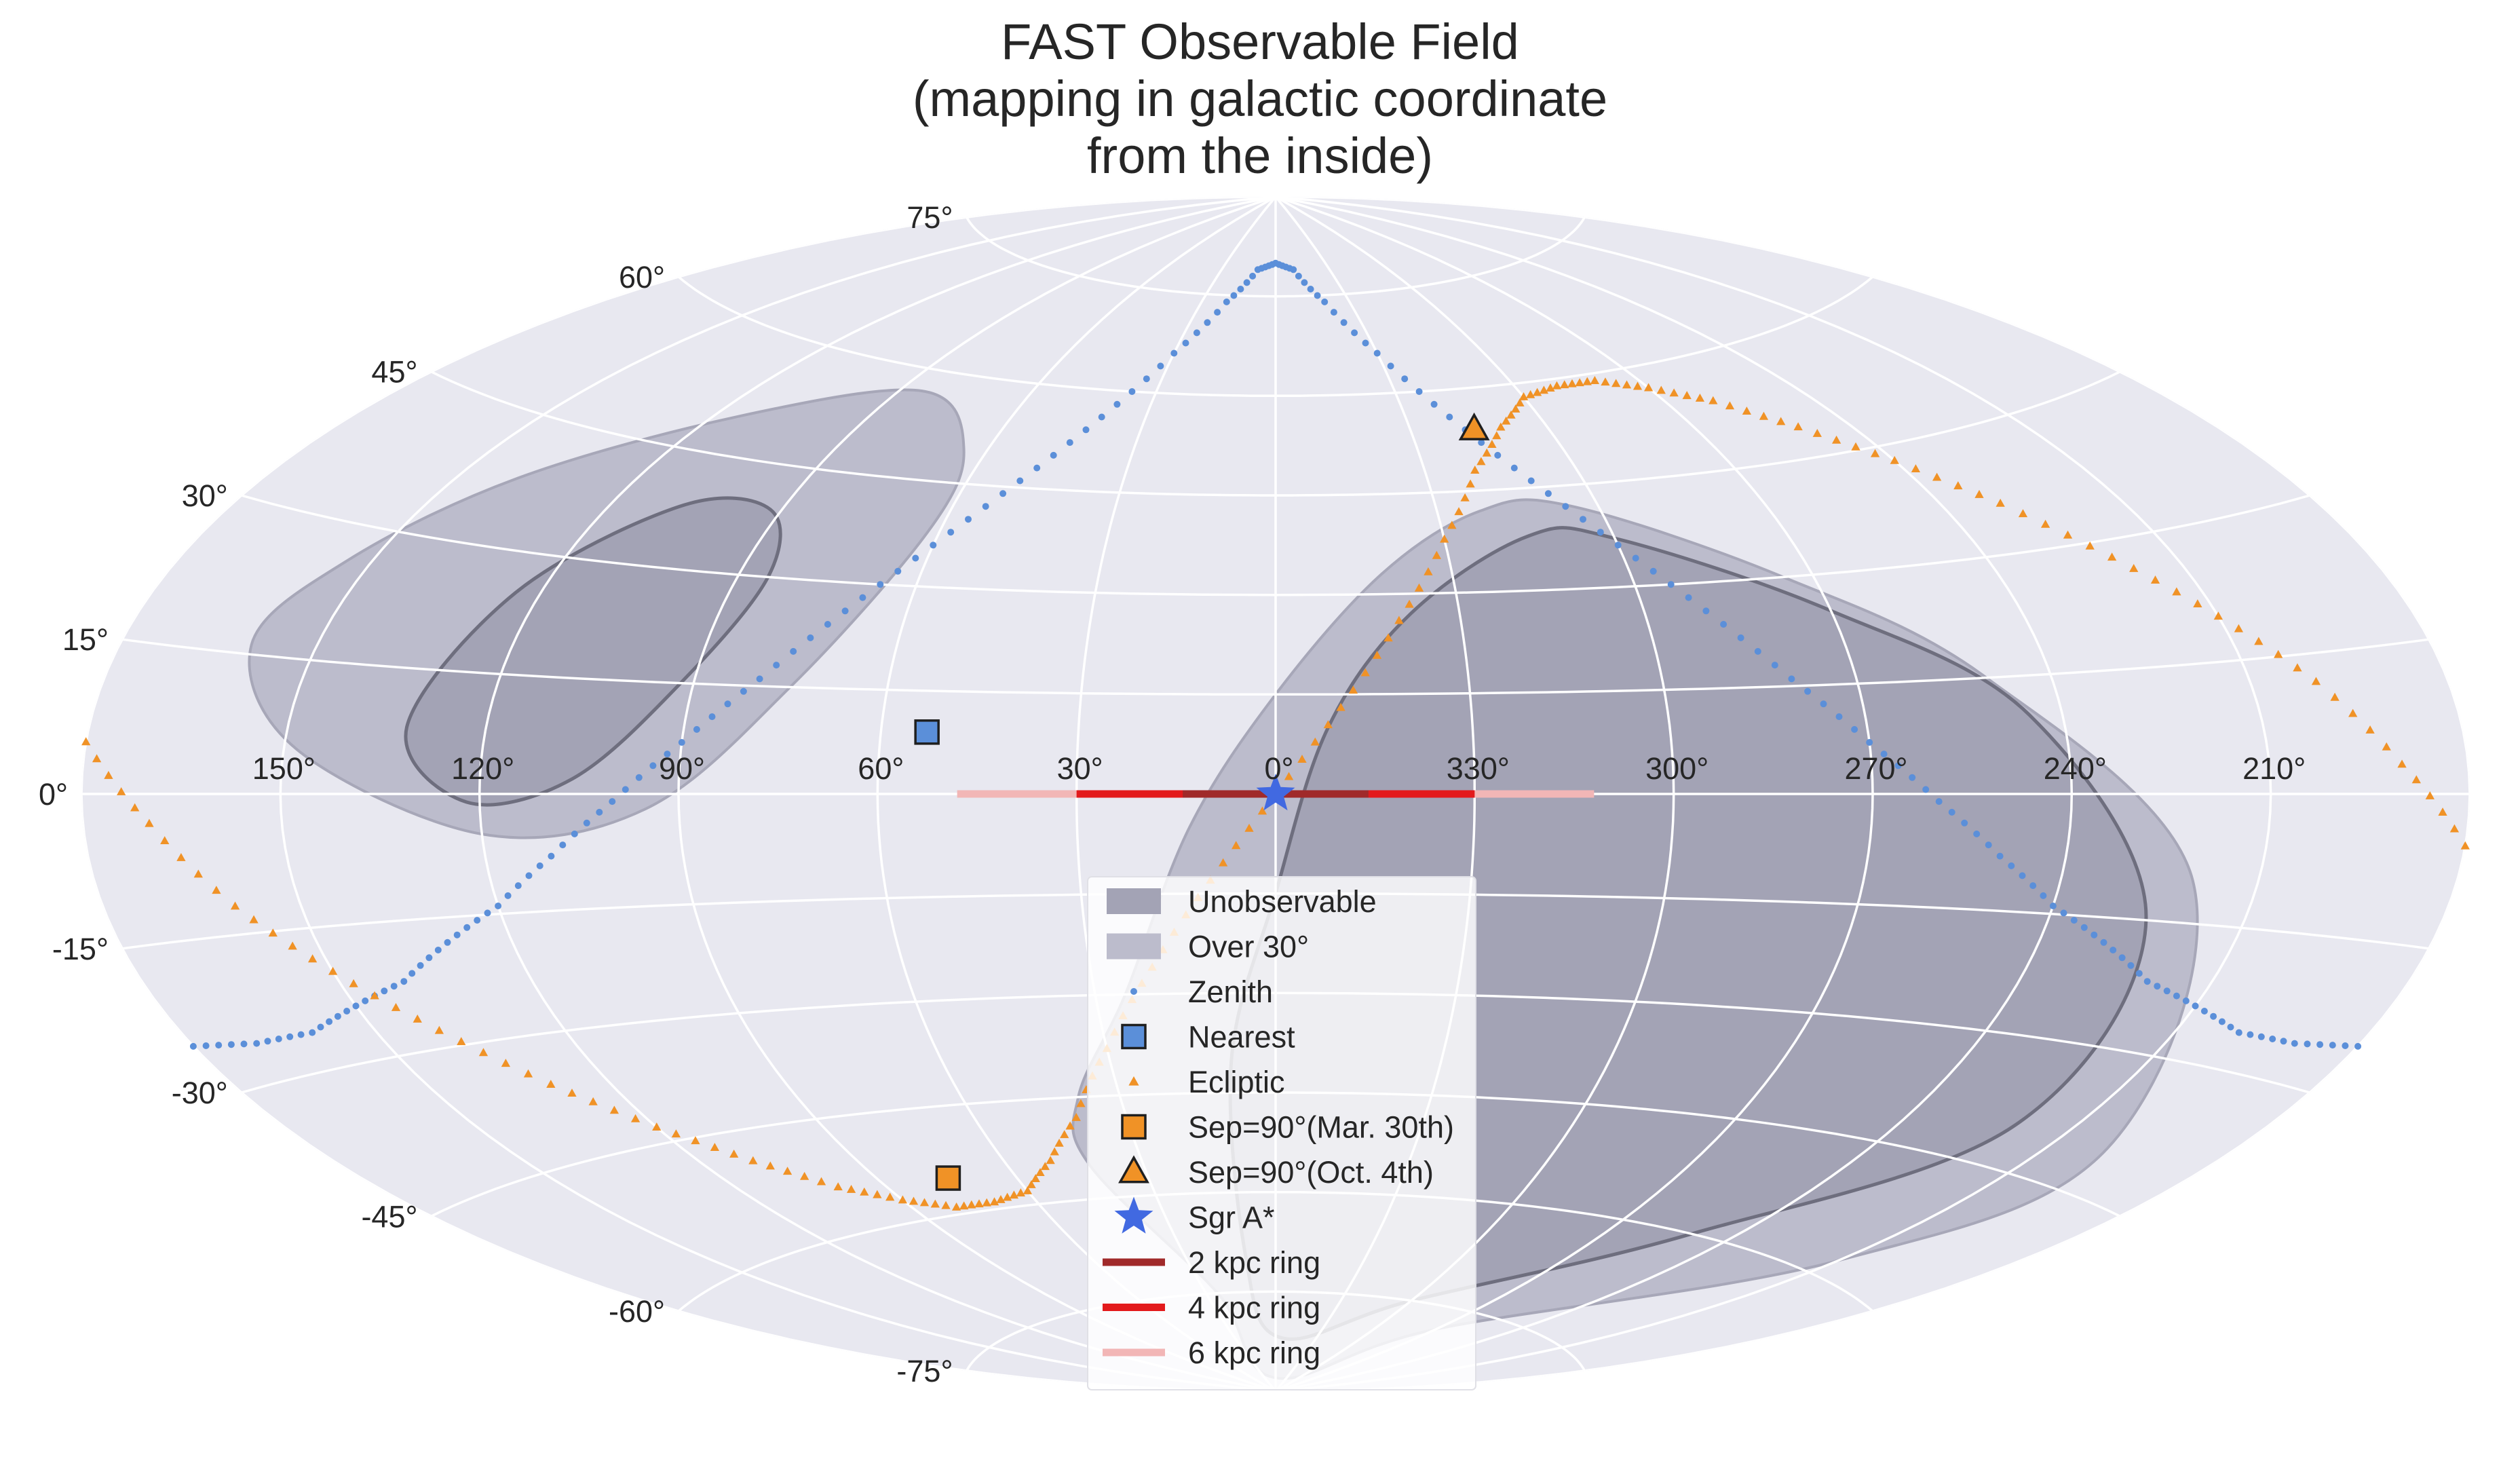  What do you see at coordinates (1311, 1172) in the screenshot?
I see `legend-sep-90-oct-4th-label: Sep=90°(Oct. 4th)` at bounding box center [1311, 1172].